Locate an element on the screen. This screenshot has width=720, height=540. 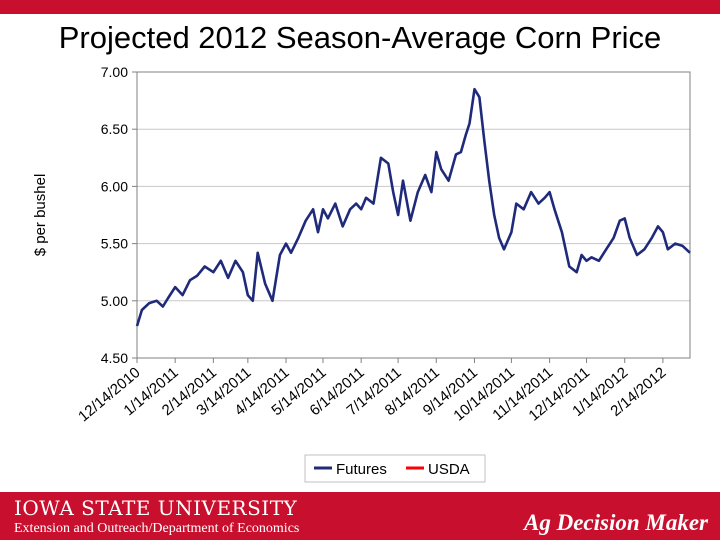
footer-bar is located at coordinates (360, 516).